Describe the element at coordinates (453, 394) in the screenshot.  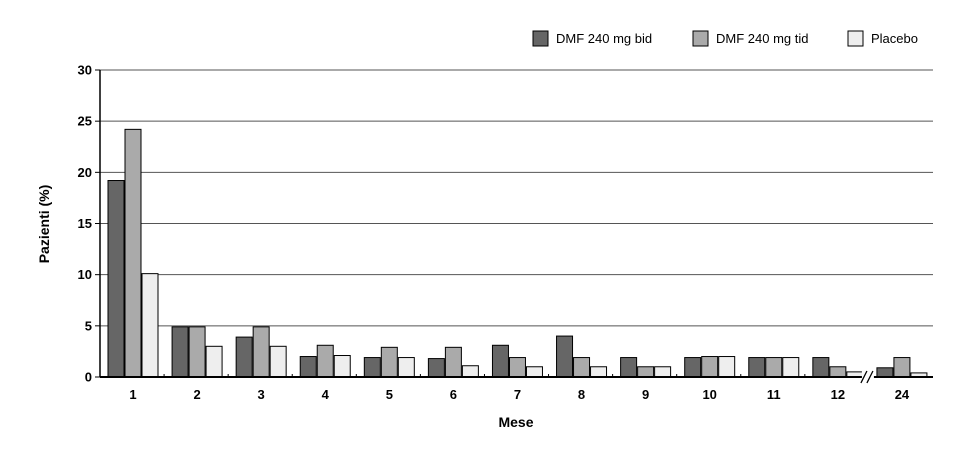
I see `x-tick-label: 6` at that location.